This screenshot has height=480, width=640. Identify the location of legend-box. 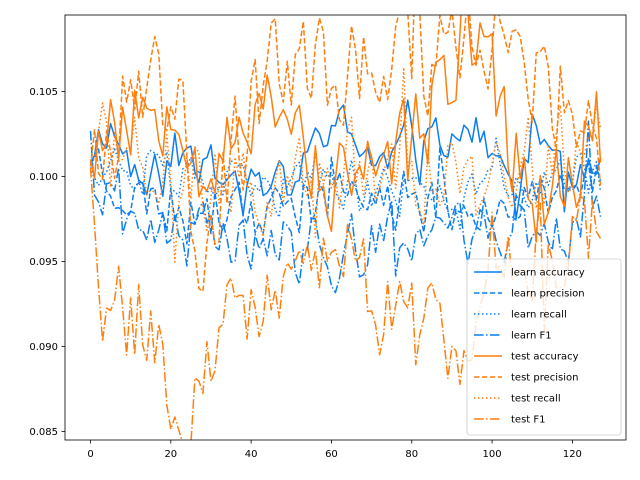
(544, 347).